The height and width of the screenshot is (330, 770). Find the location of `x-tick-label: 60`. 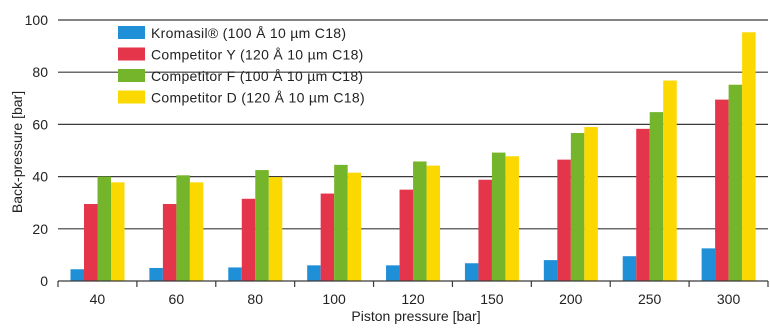

x-tick-label: 60 is located at coordinates (177, 299).